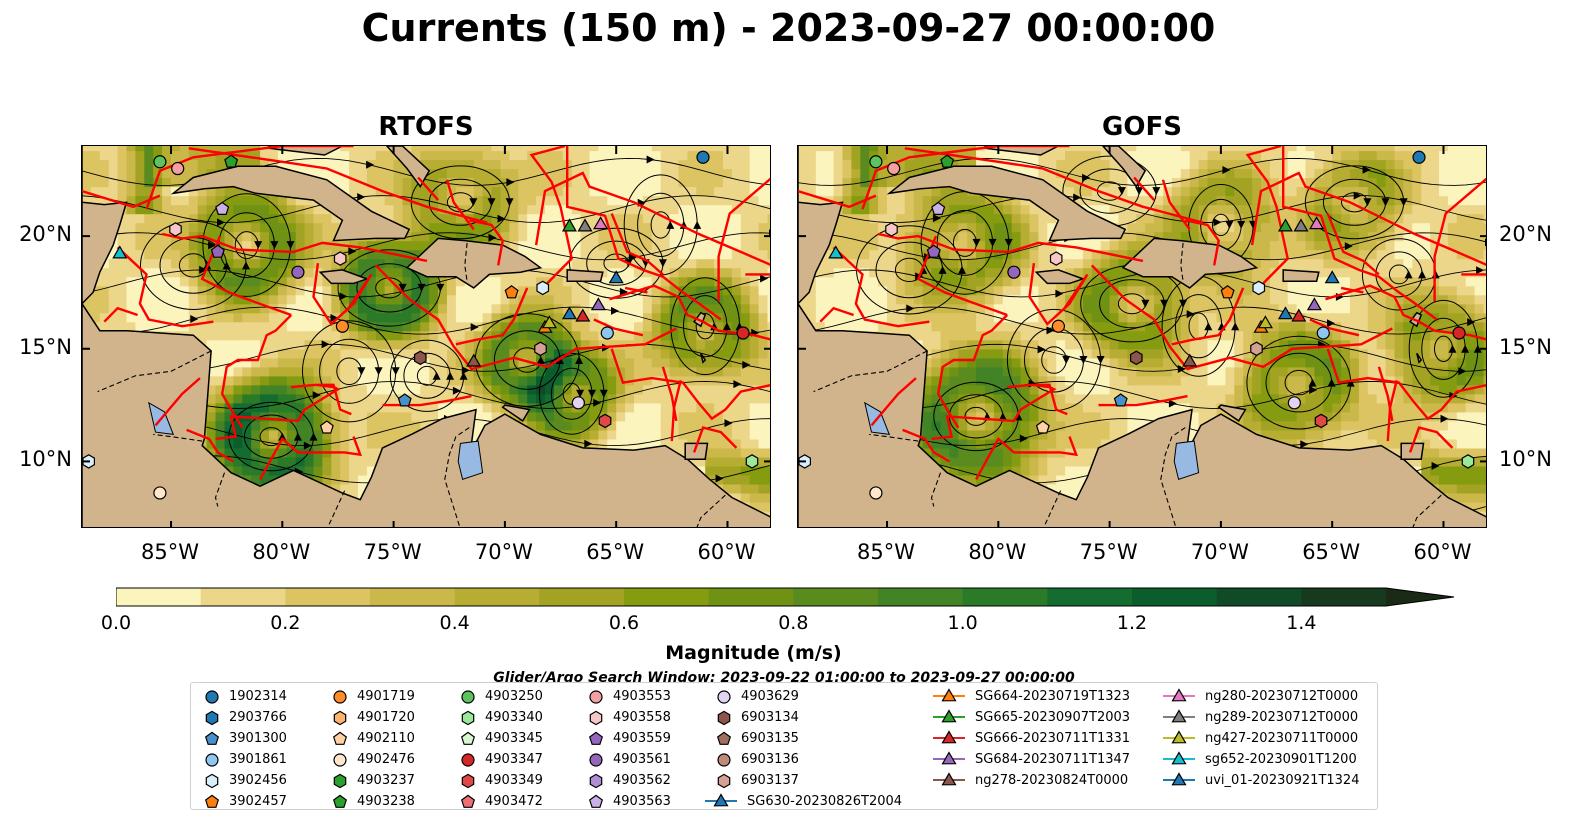 The width and height of the screenshot is (1577, 829). What do you see at coordinates (1332, 277) in the screenshot?
I see `marker-uvi_01-20230921T1324` at bounding box center [1332, 277].